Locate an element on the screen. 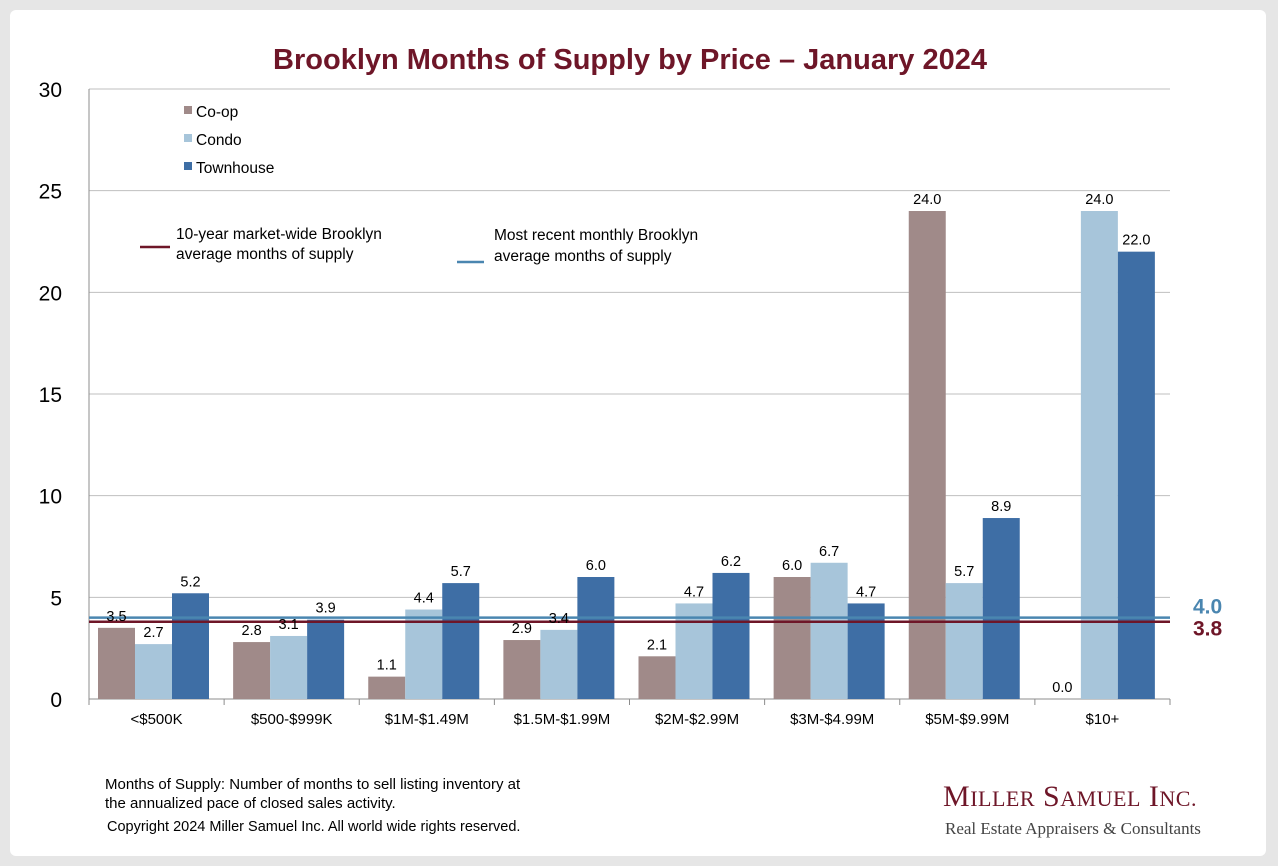 The image size is (1278, 866). x-tick-label: $5M-$9.99M is located at coordinates (967, 719).